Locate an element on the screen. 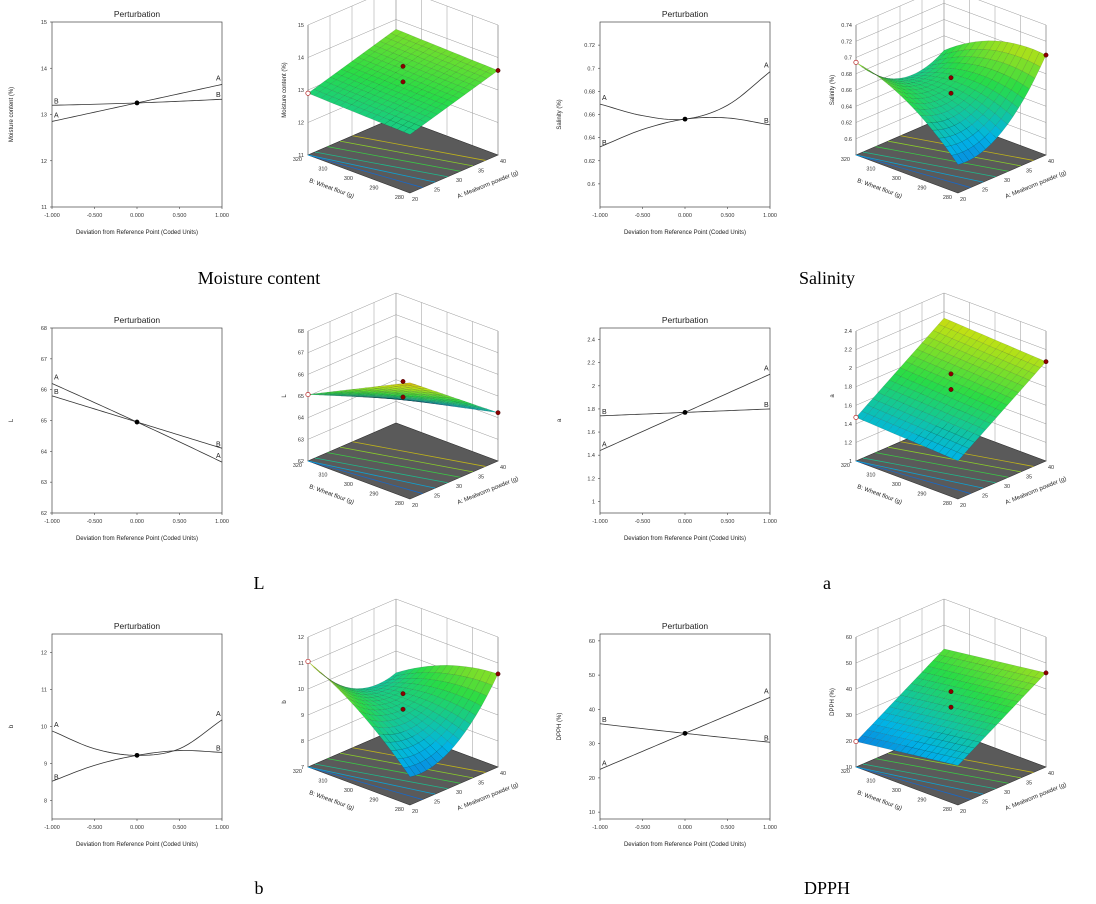  y-tick-label: 0.6 is located at coordinates (591, 185).